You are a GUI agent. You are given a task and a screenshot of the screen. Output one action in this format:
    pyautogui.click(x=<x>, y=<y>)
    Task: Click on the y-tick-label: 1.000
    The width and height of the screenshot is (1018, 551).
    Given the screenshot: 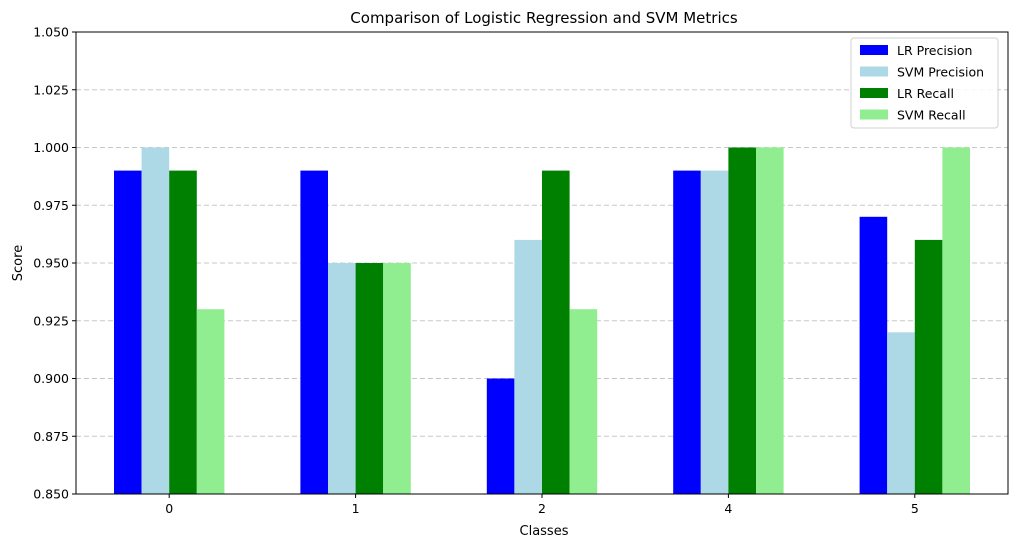 What is the action you would take?
    pyautogui.click(x=51, y=147)
    